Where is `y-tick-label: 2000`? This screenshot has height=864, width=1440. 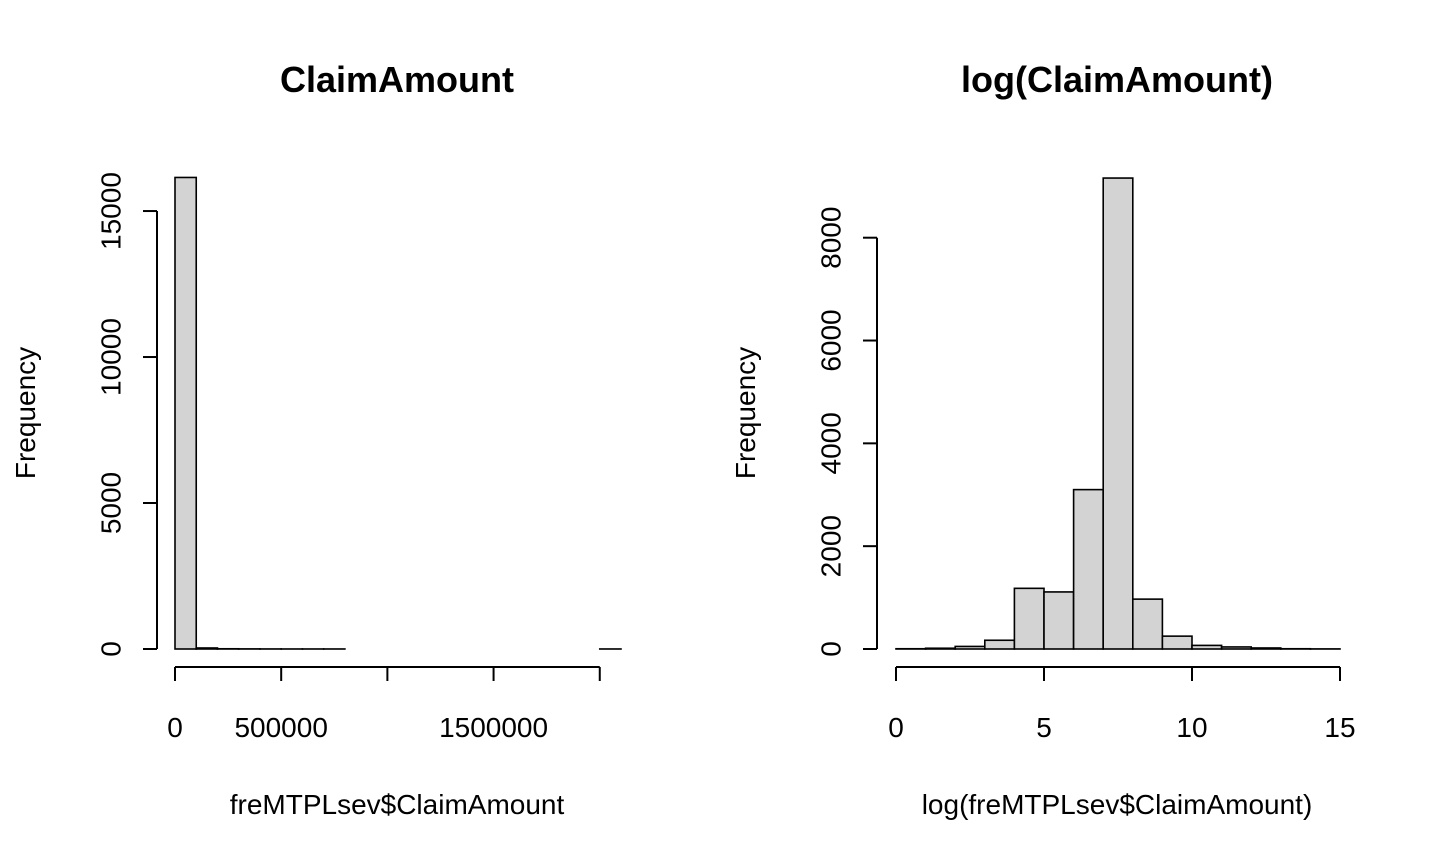
y-tick-label: 2000 is located at coordinates (831, 546).